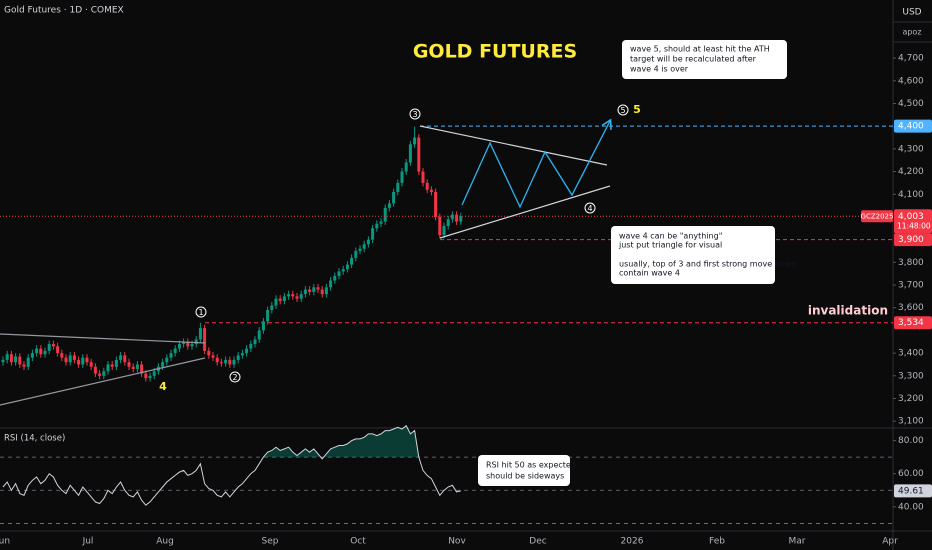 The height and width of the screenshot is (550, 932). Describe the element at coordinates (911, 399) in the screenshot. I see `y-tick-label: 3,200` at that location.